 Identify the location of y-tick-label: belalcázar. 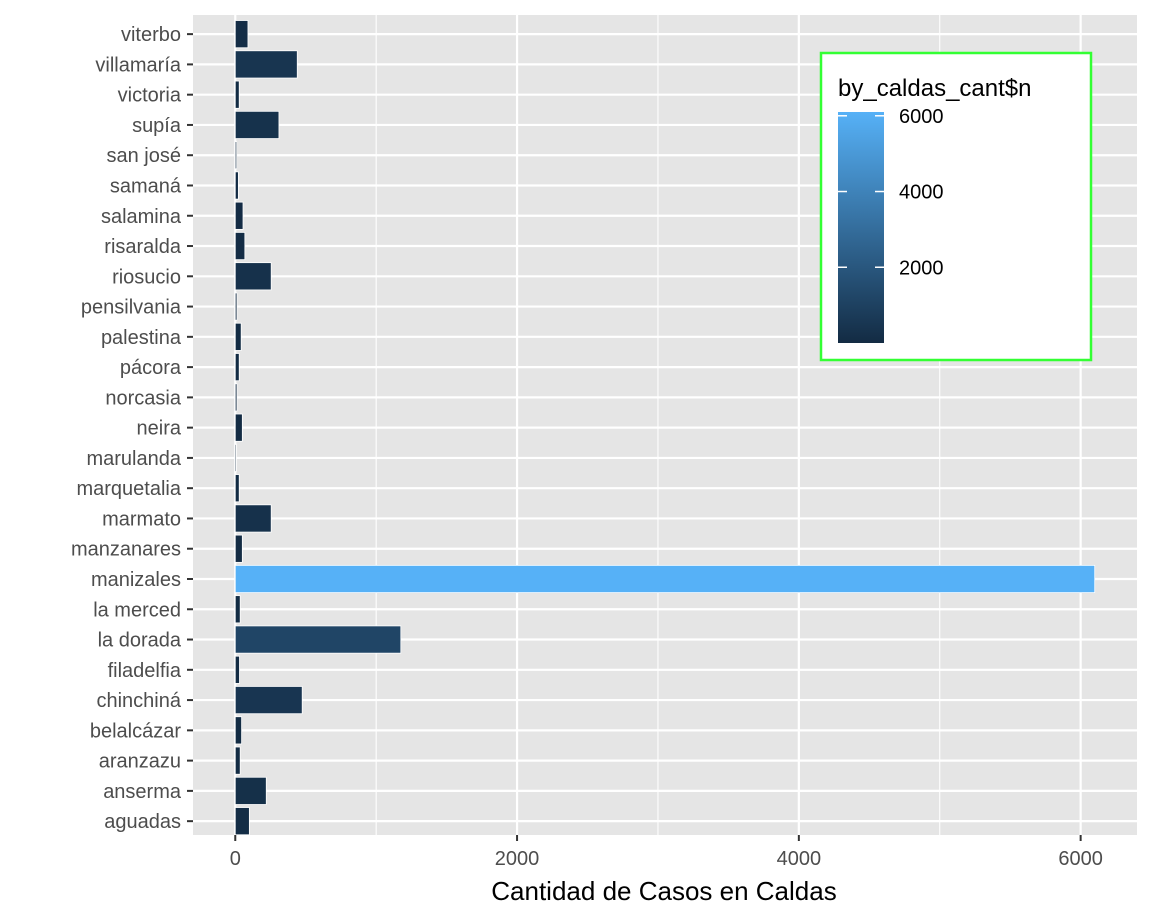
(136, 731).